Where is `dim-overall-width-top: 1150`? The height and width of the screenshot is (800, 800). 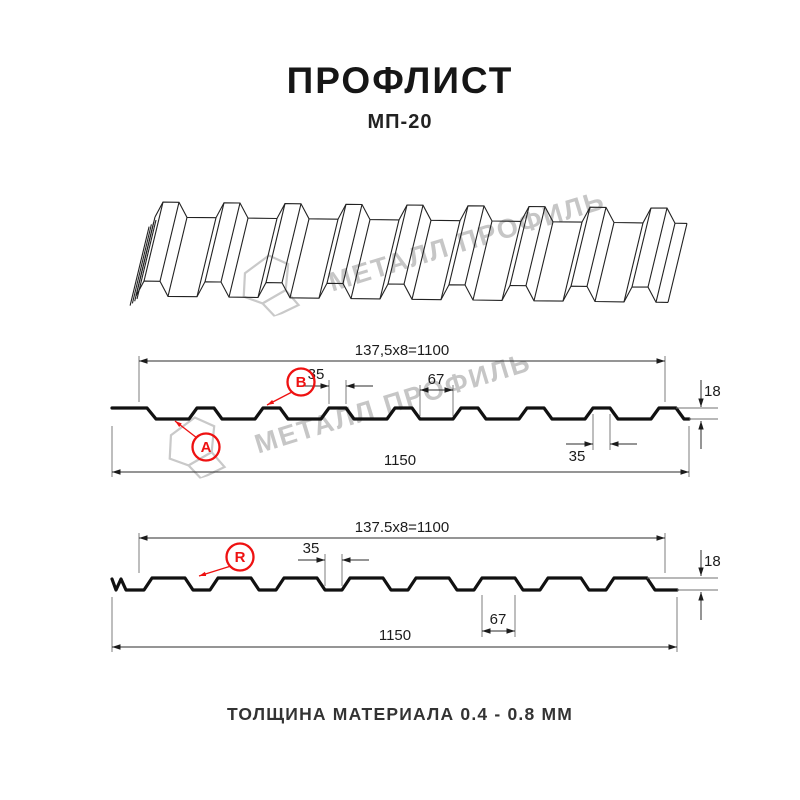
dim-overall-width-top: 1150 is located at coordinates (400, 460).